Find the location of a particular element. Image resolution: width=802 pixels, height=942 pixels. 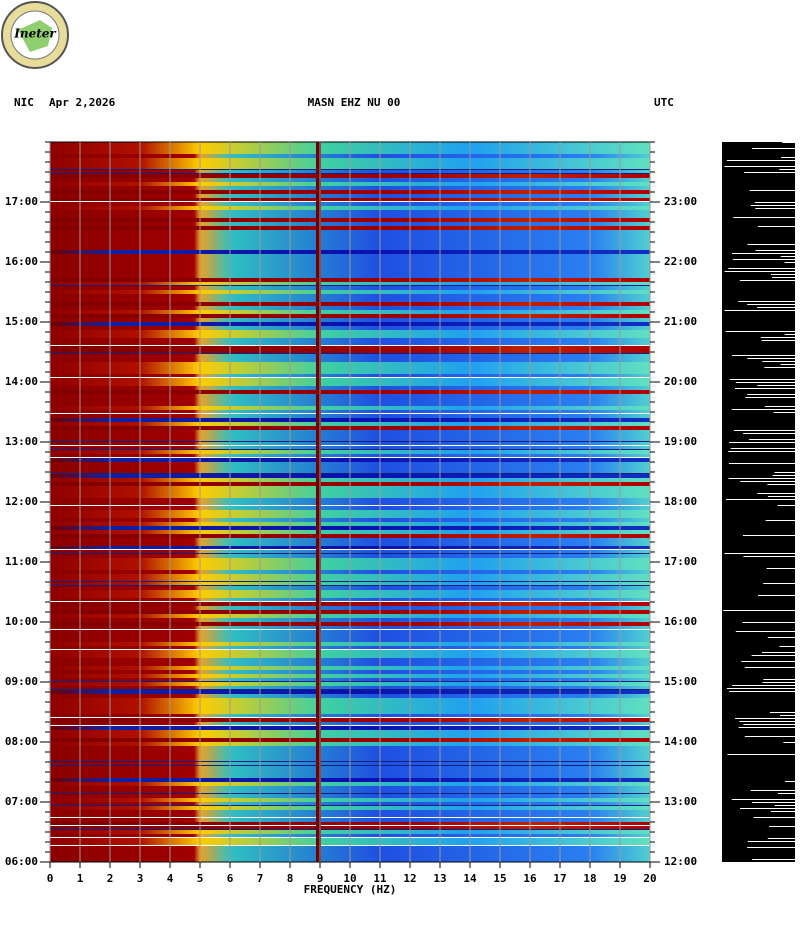

y2-tick-label: 15:00 is located at coordinates (680, 681).